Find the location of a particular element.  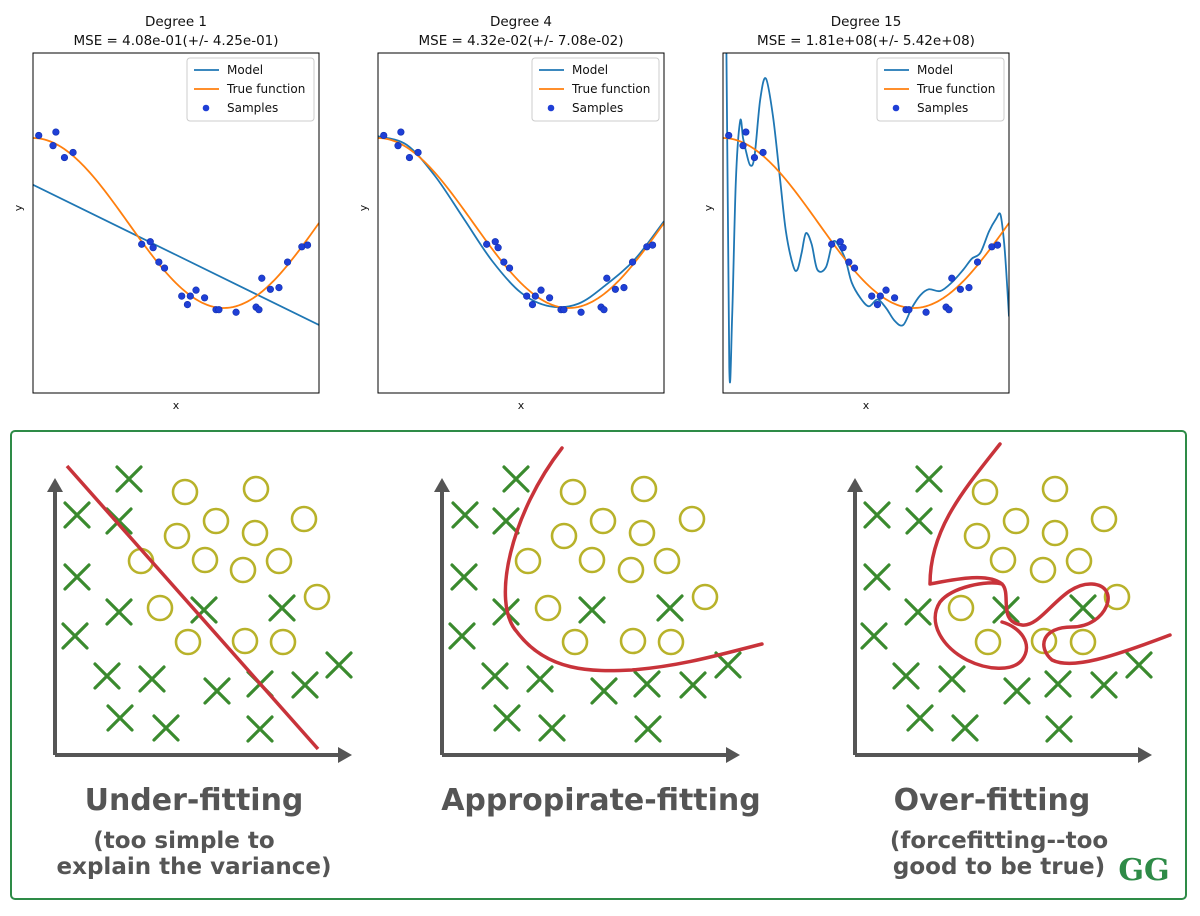

gfg-logo: GG is located at coordinates (1143, 870).